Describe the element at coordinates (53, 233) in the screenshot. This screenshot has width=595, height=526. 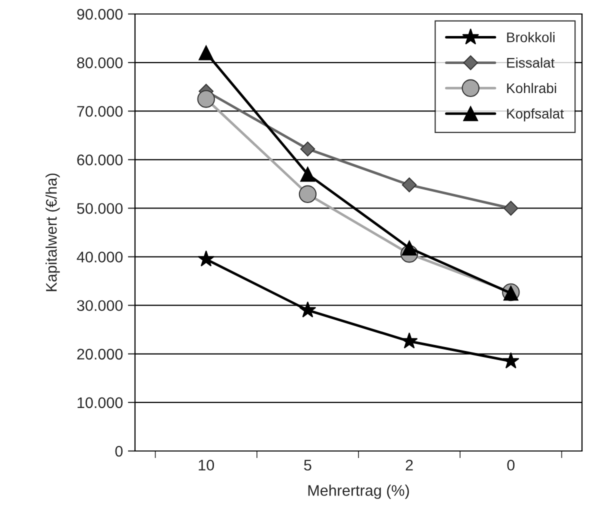
I see `y-axis-title: Kapitalwert (€/ha)` at that location.